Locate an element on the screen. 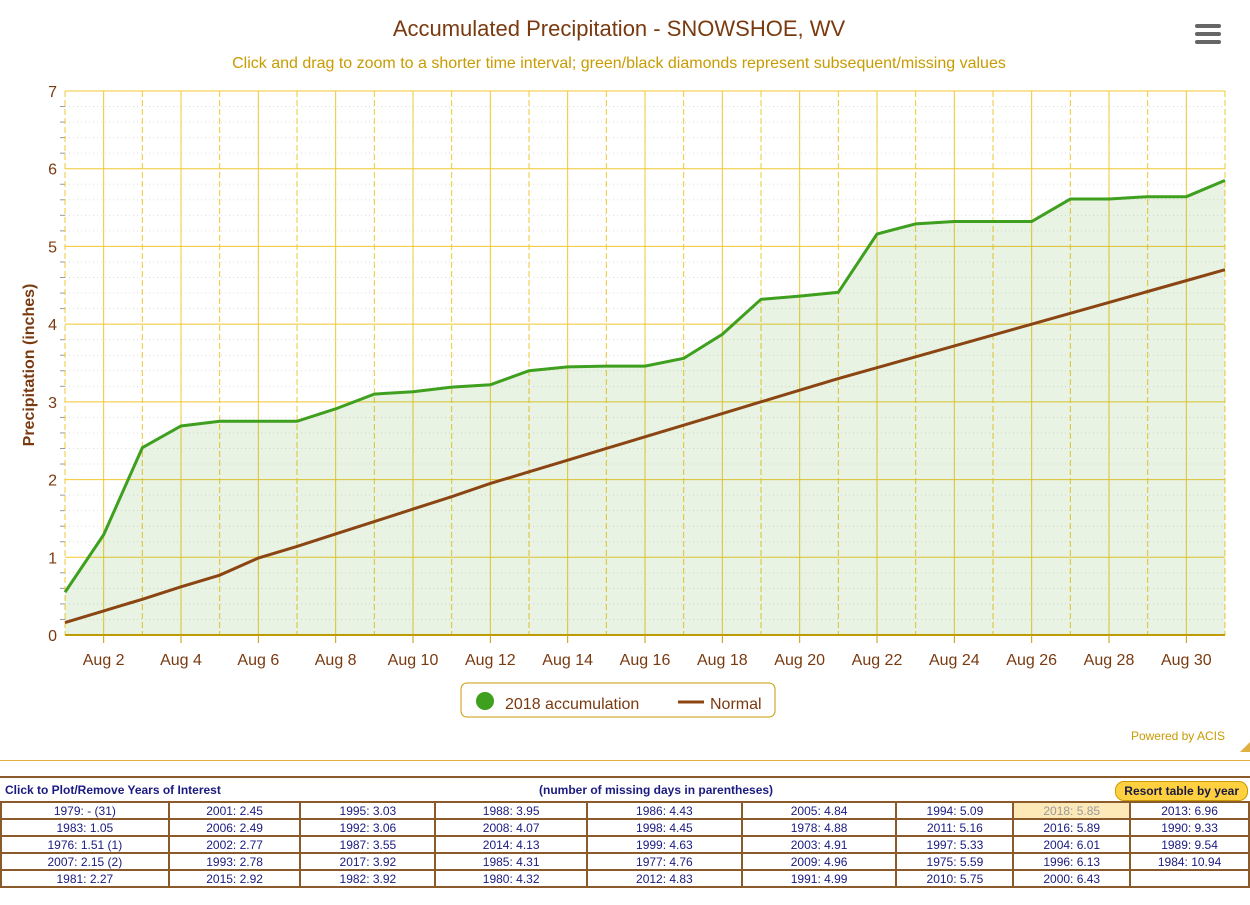 The height and width of the screenshot is (905, 1250). table-instruction: Click to Plot/Remove Years of Interest is located at coordinates (113, 790).